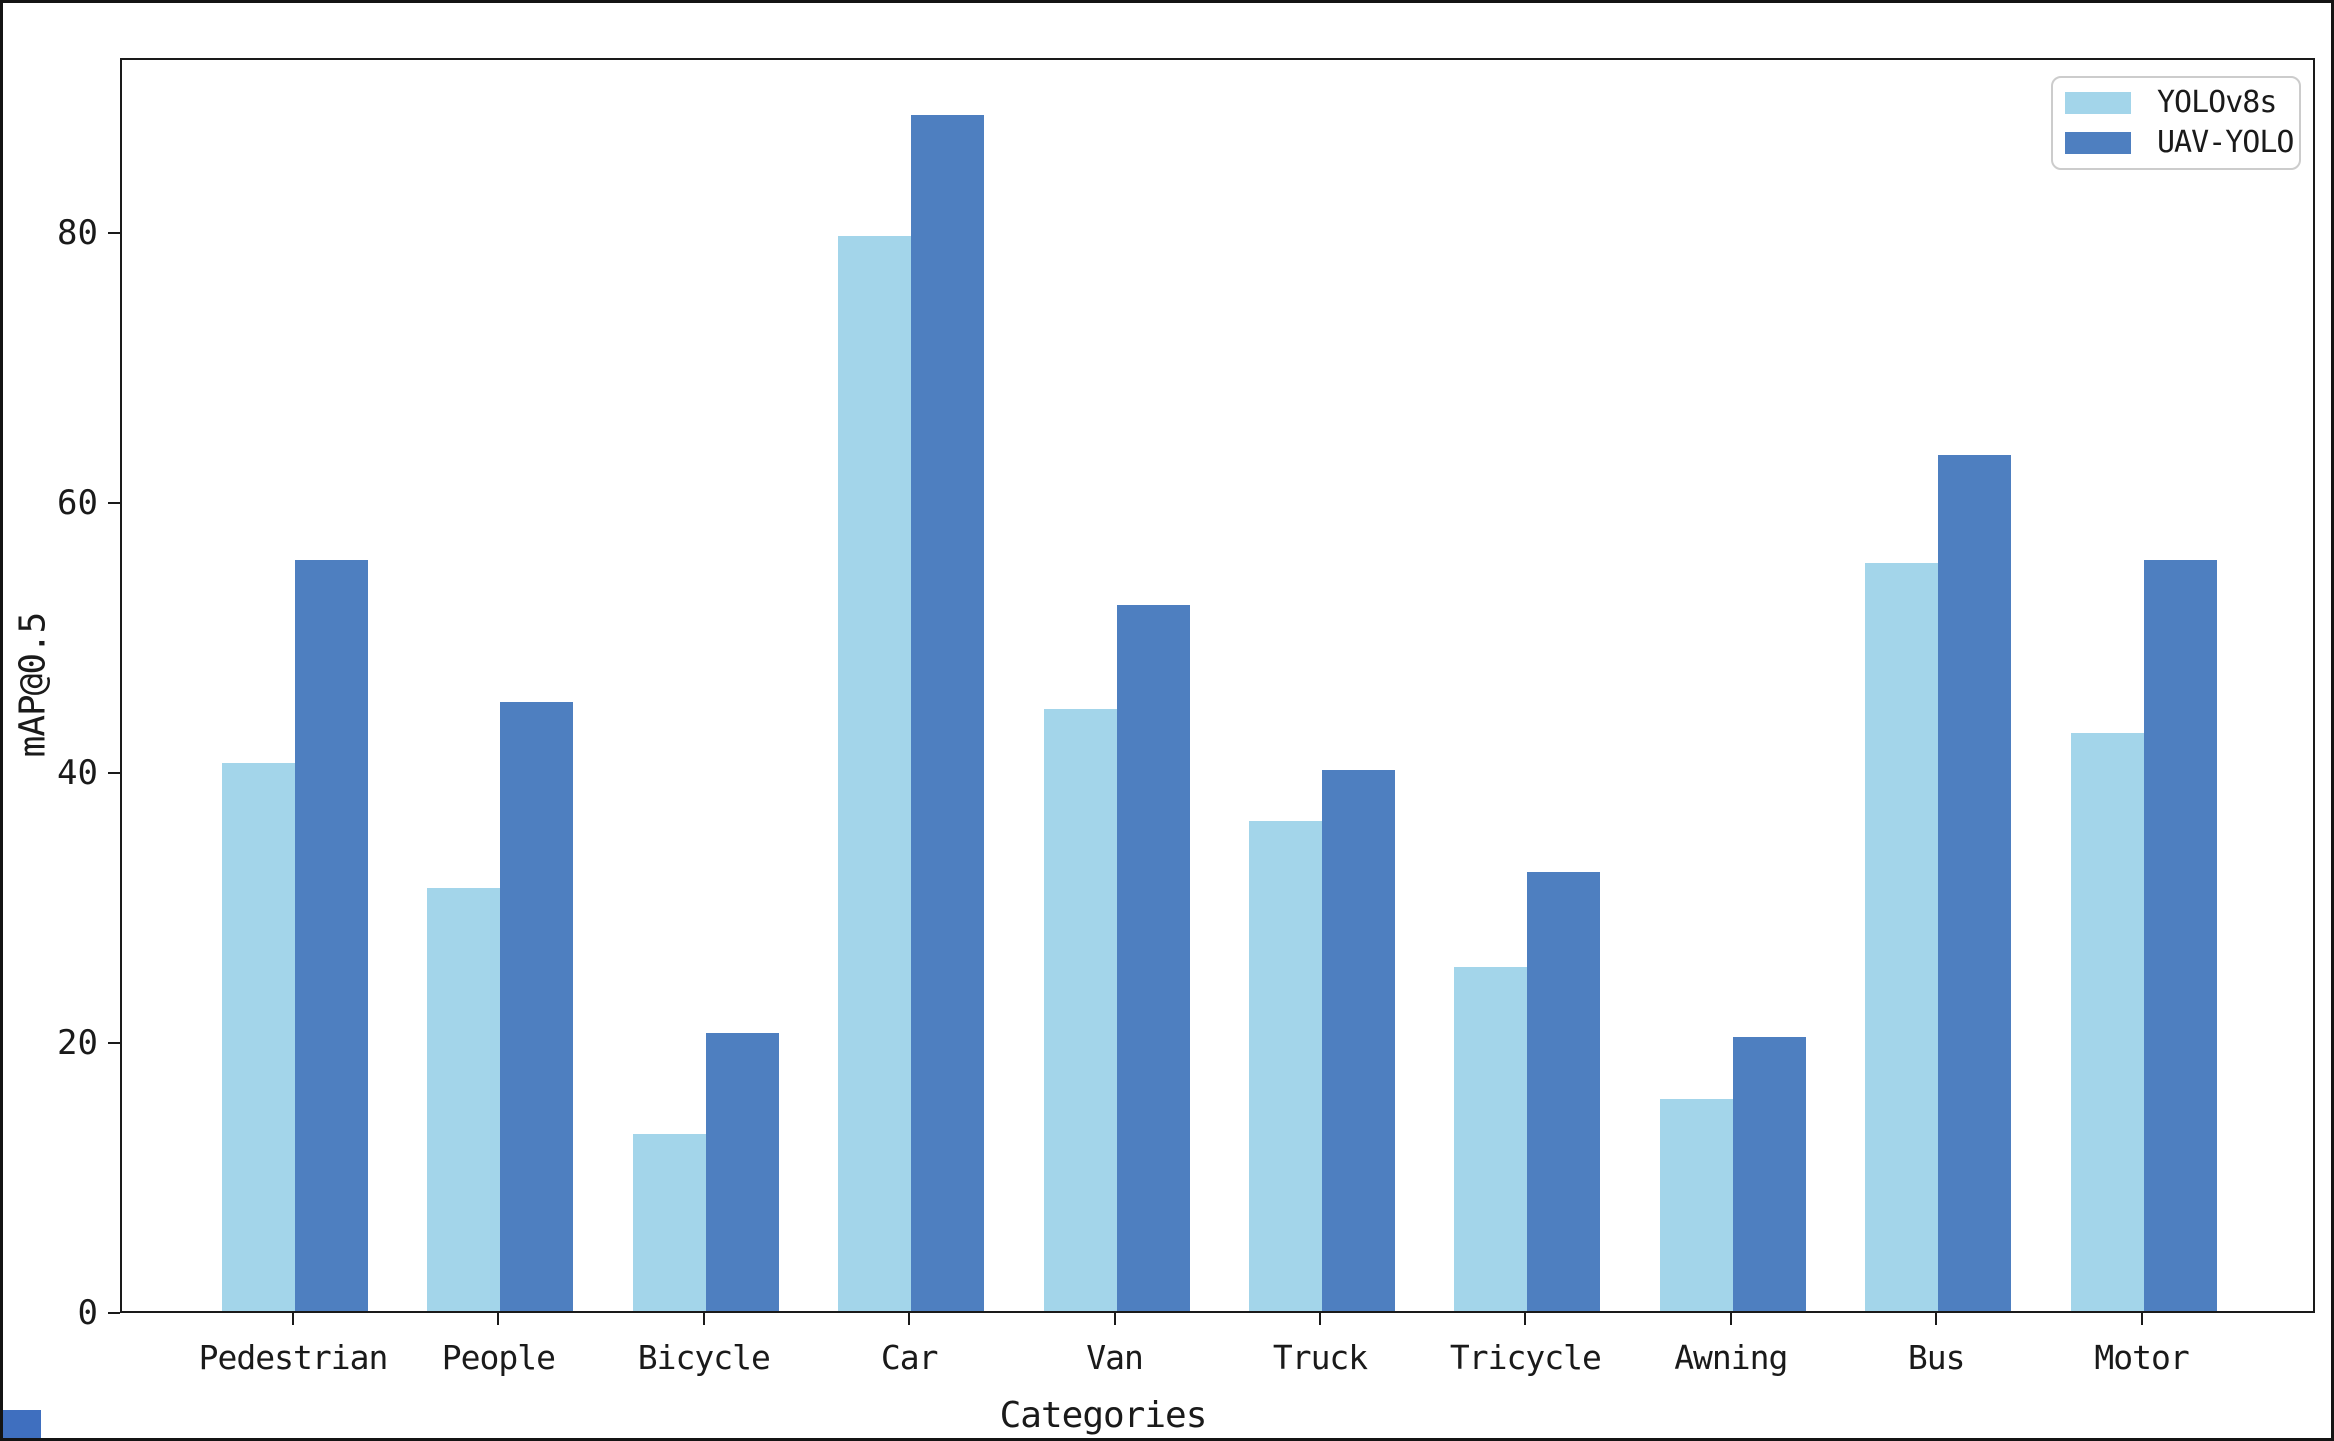 The image size is (2334, 1441). Describe the element at coordinates (1696, 1205) in the screenshot. I see `bar-yolov8s-awning` at that location.